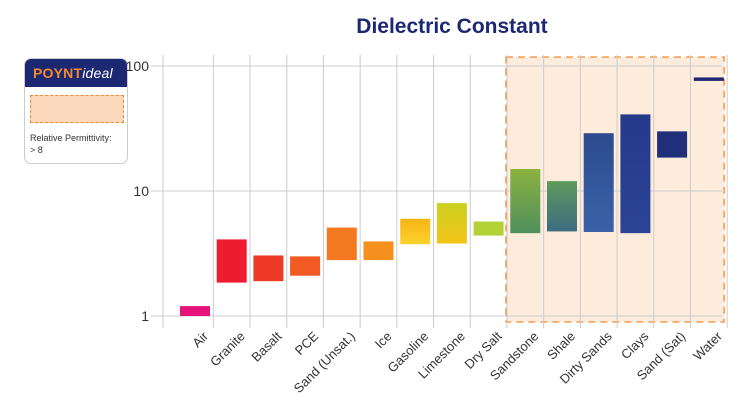 This screenshot has width=746, height=418. Describe the element at coordinates (562, 206) in the screenshot. I see `range-bar-shale` at that location.